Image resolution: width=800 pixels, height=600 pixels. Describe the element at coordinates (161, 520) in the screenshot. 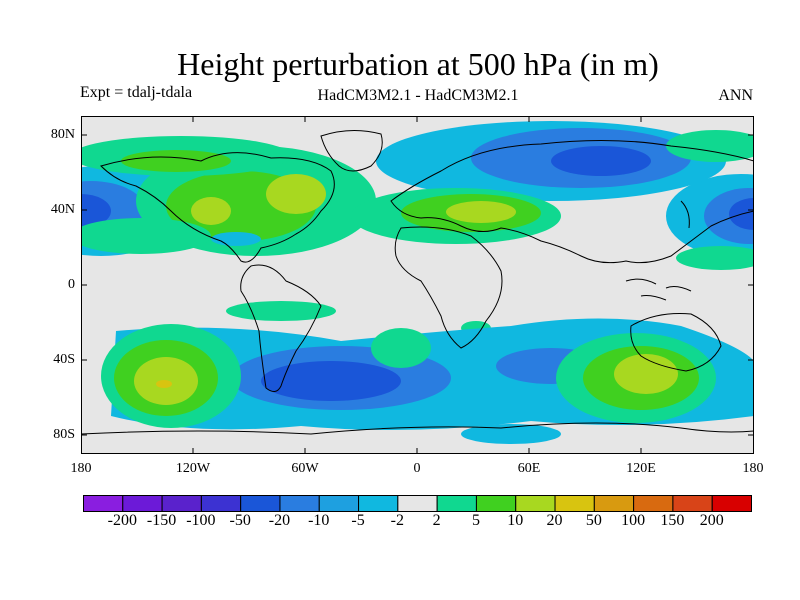

I see `colorbar-label: -150` at that location.